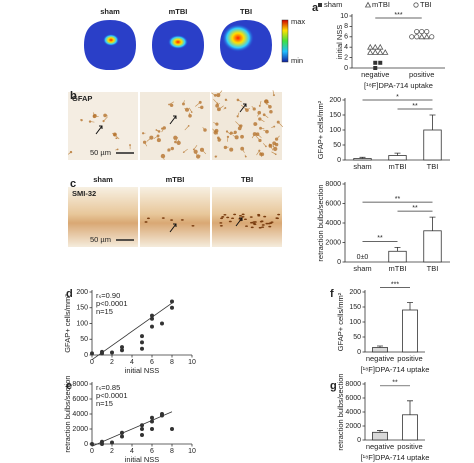  I want to click on y-tick-label: 8, so click(346, 26).